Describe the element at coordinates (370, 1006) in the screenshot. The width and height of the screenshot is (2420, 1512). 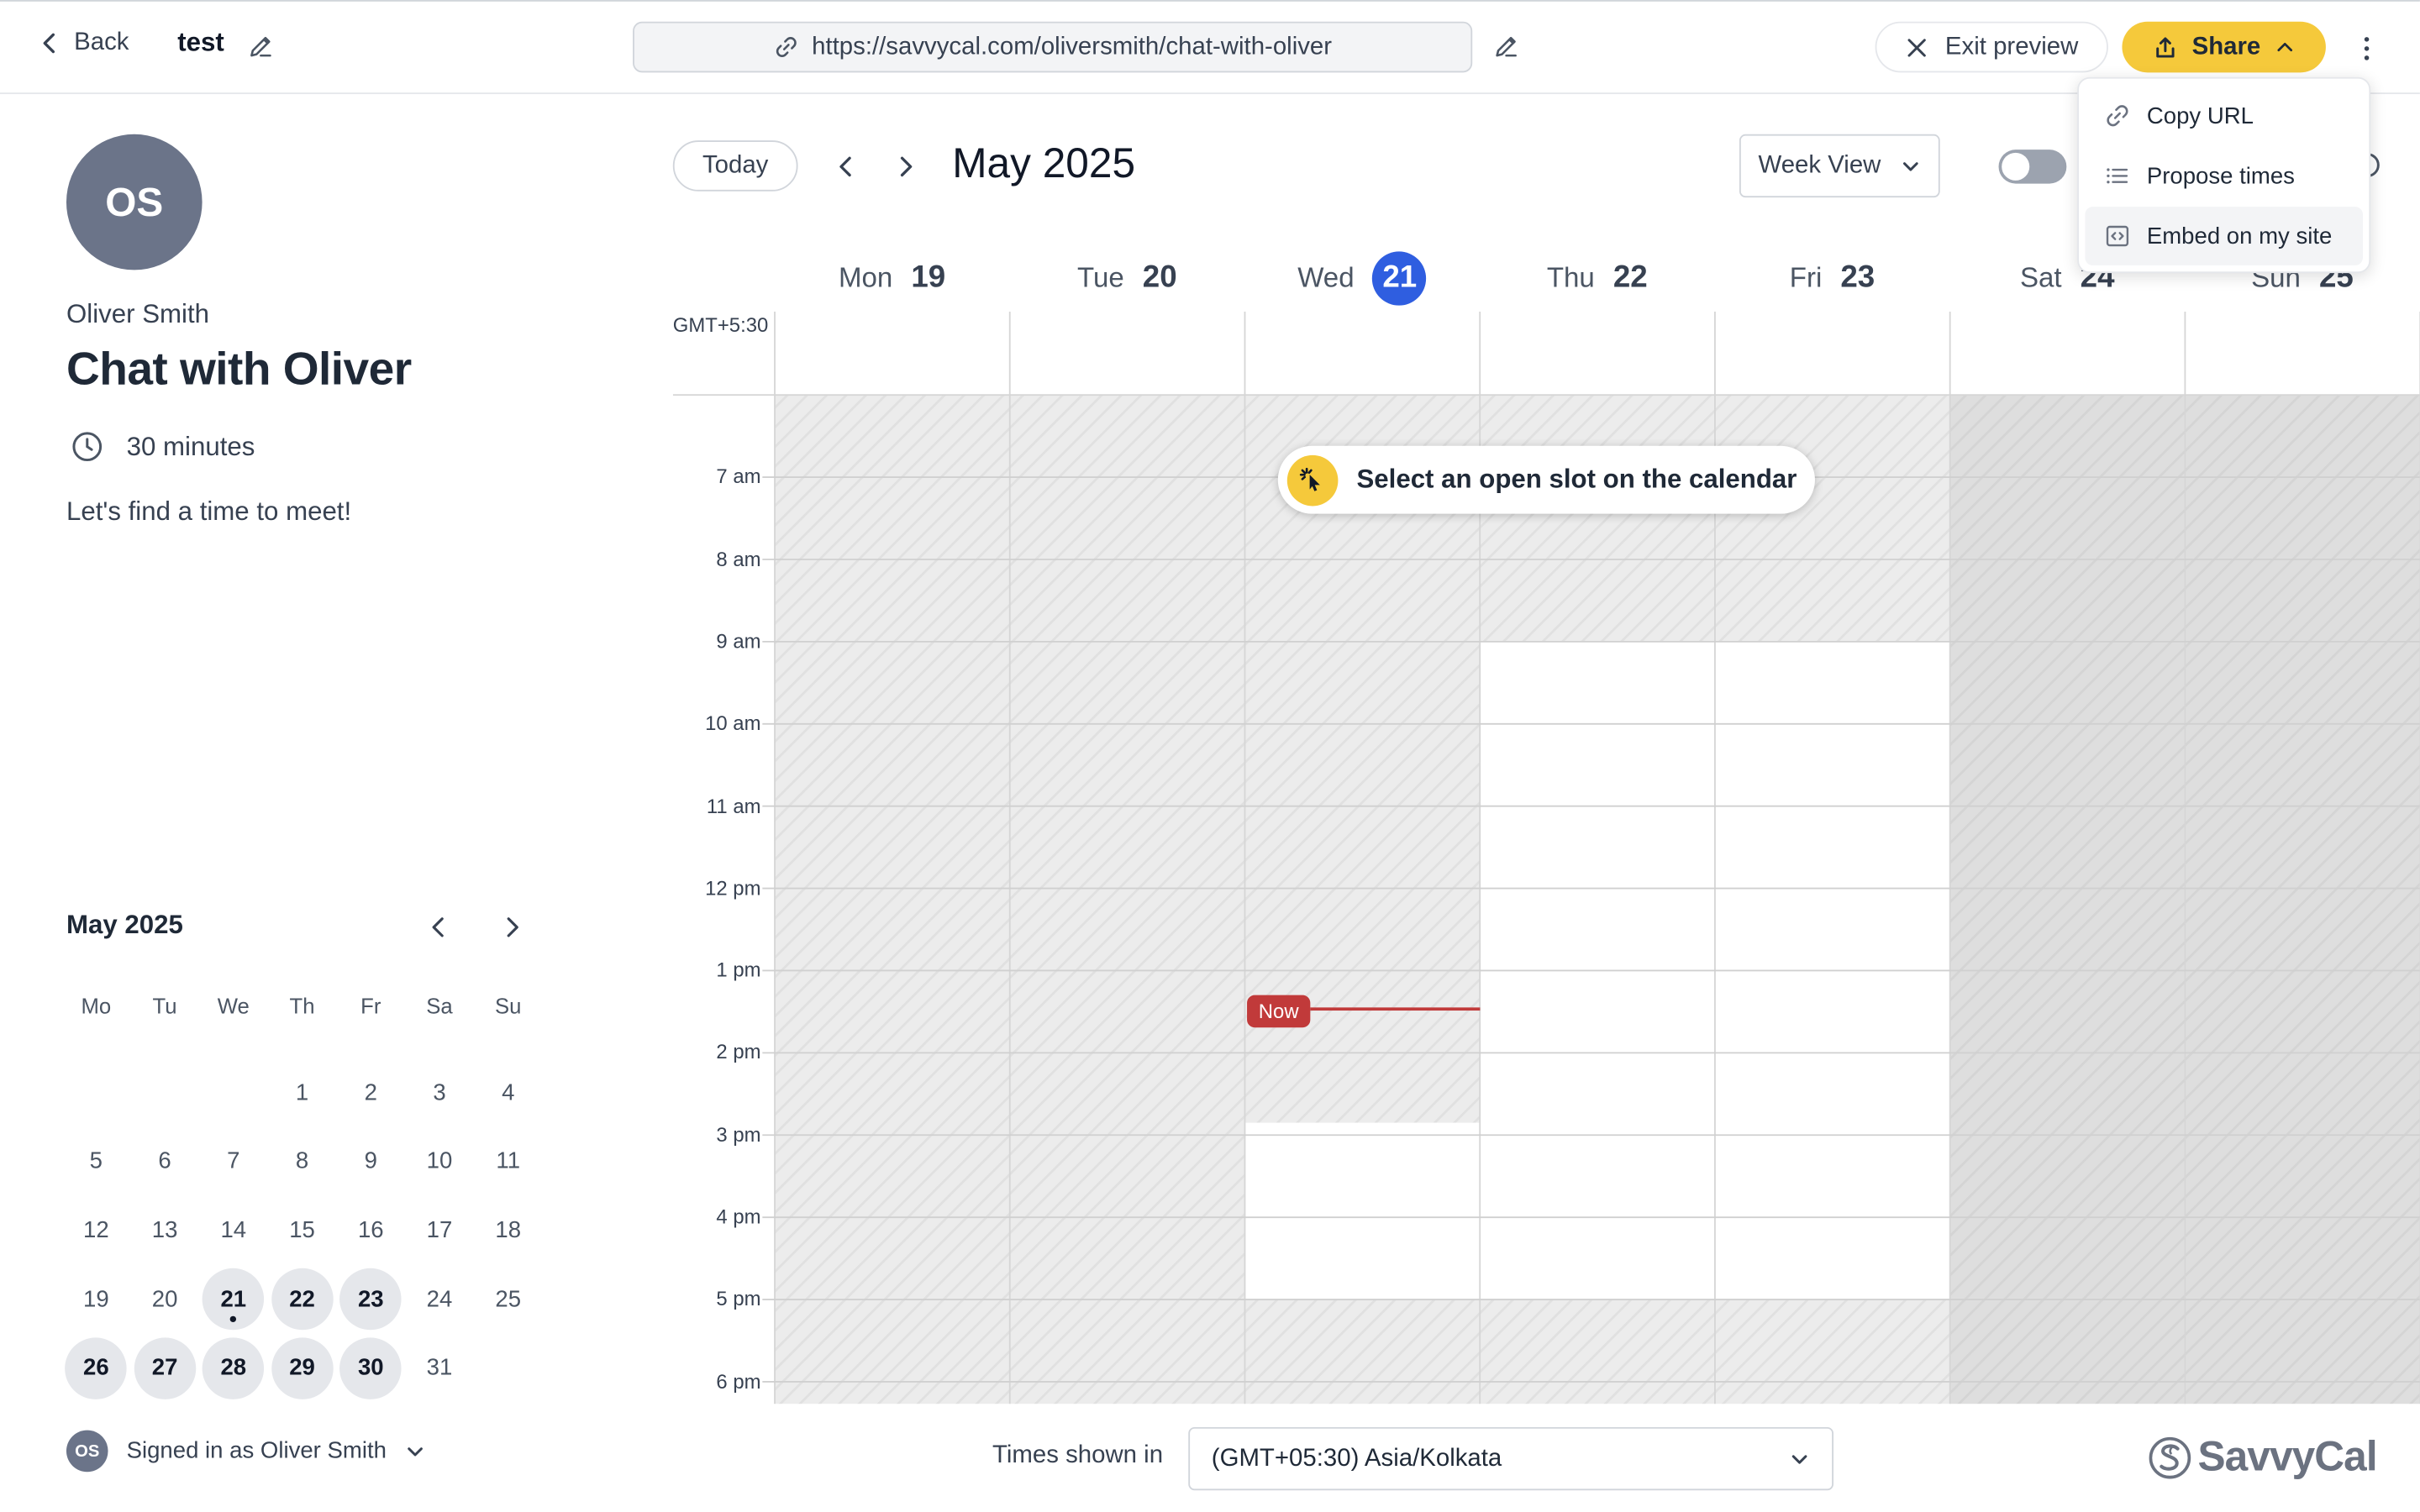
I see `weekday-header: Fr` at that location.